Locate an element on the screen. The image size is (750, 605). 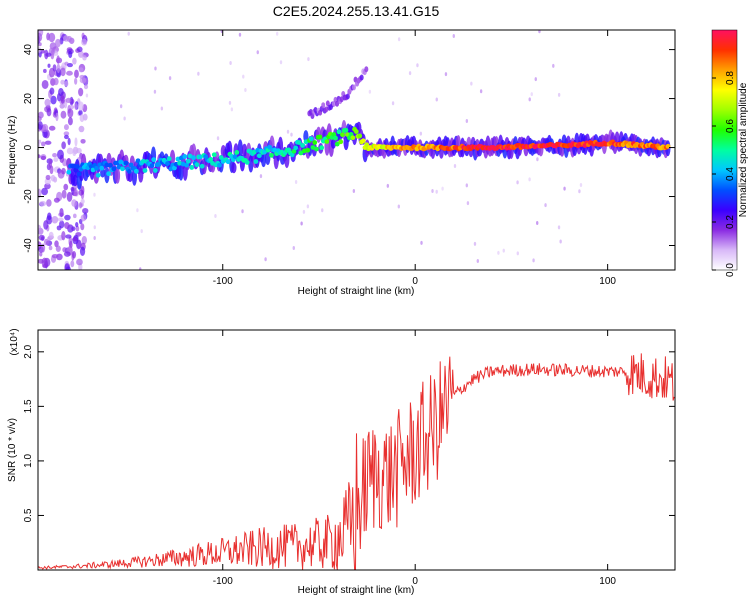
colorbar-tick-label: 0.8 is located at coordinates (730, 78).